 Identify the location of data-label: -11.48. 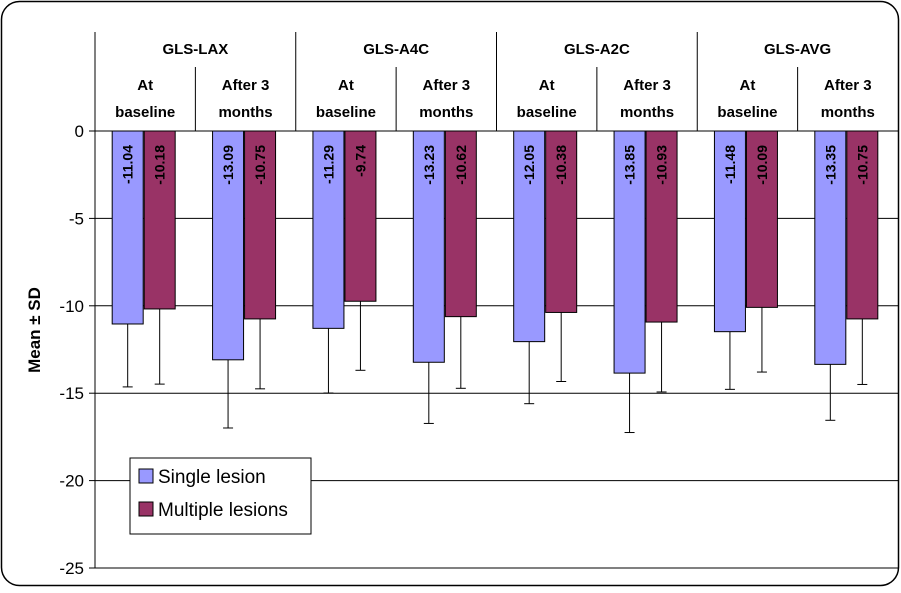
(730, 164).